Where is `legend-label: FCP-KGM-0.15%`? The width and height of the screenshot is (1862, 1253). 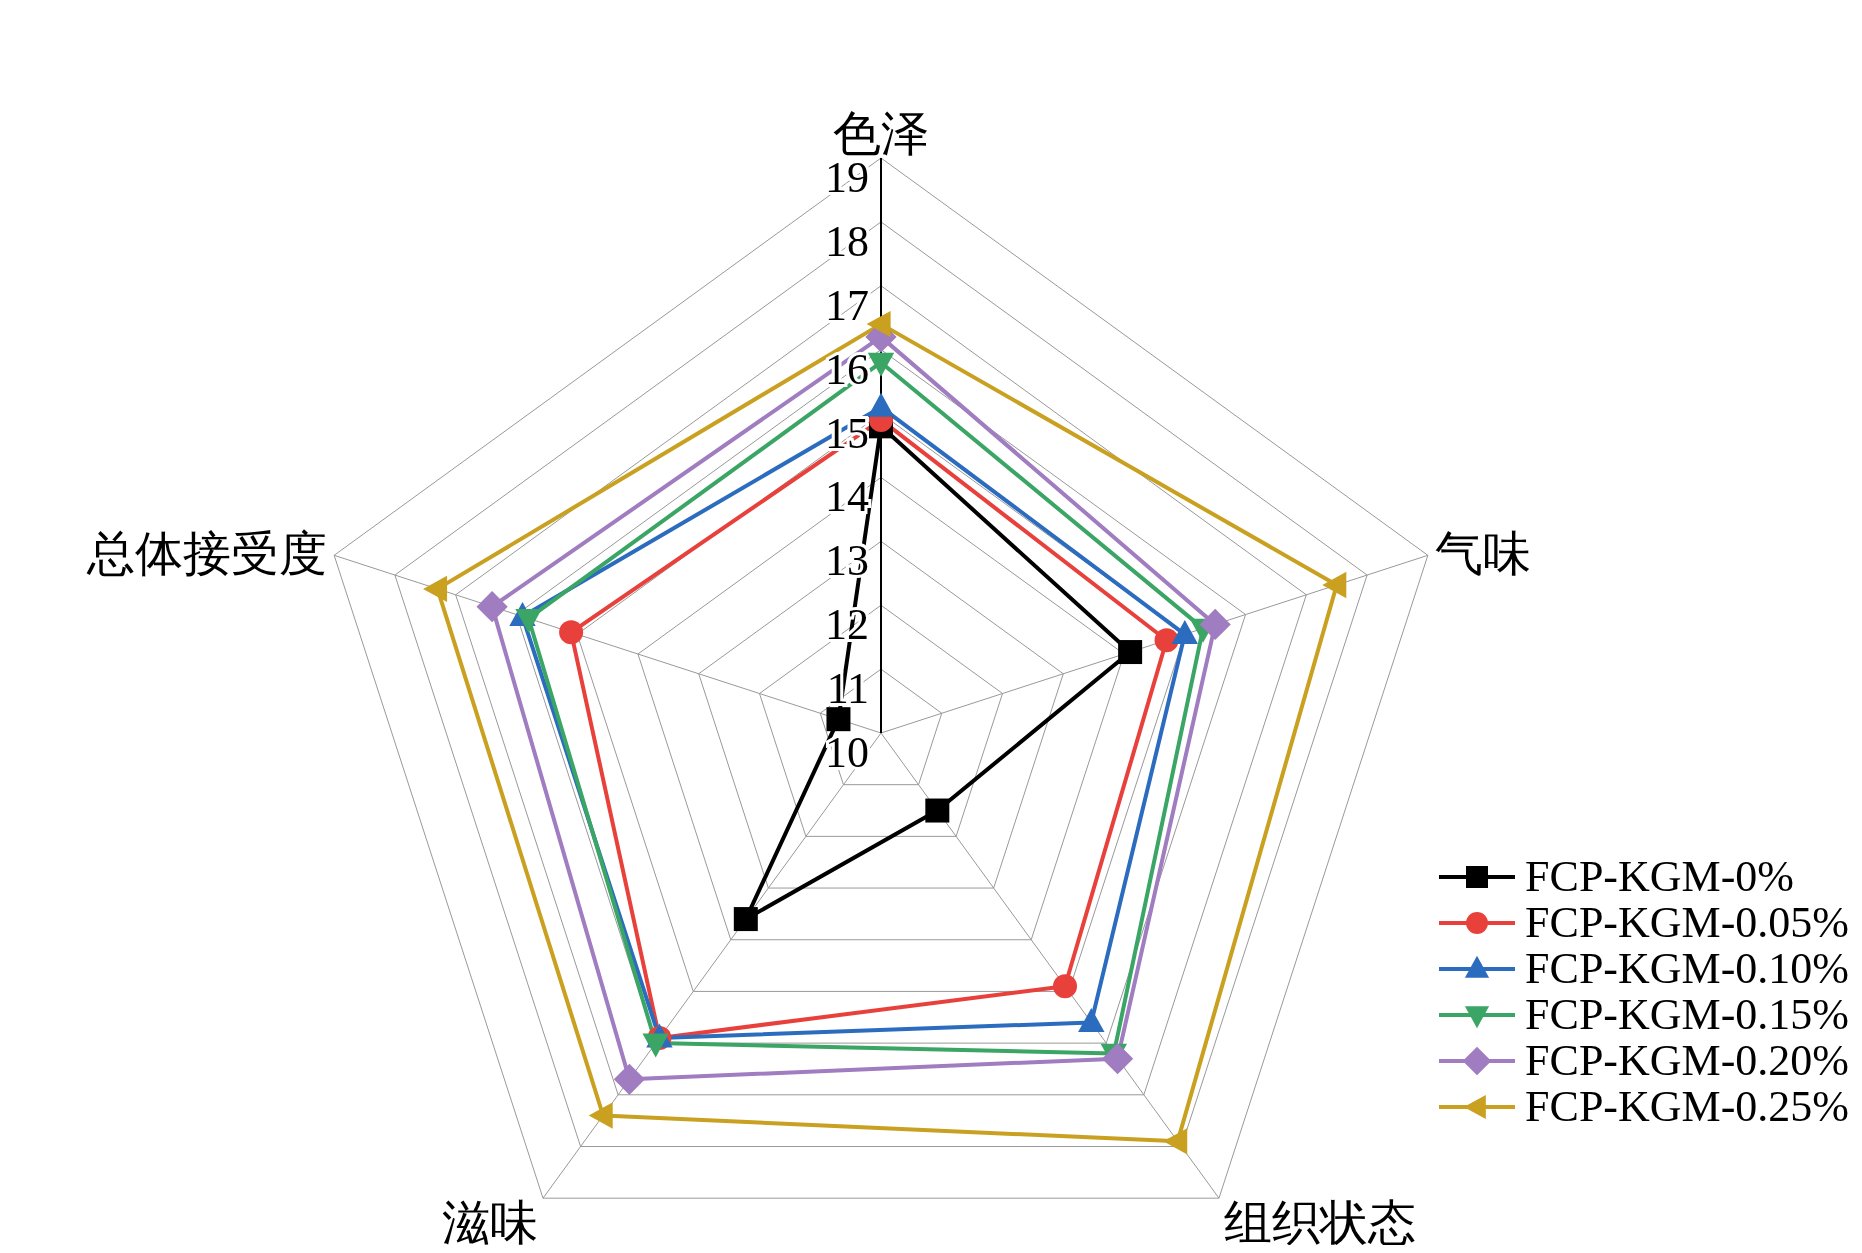 legend-label: FCP-KGM-0.15% is located at coordinates (1687, 1014).